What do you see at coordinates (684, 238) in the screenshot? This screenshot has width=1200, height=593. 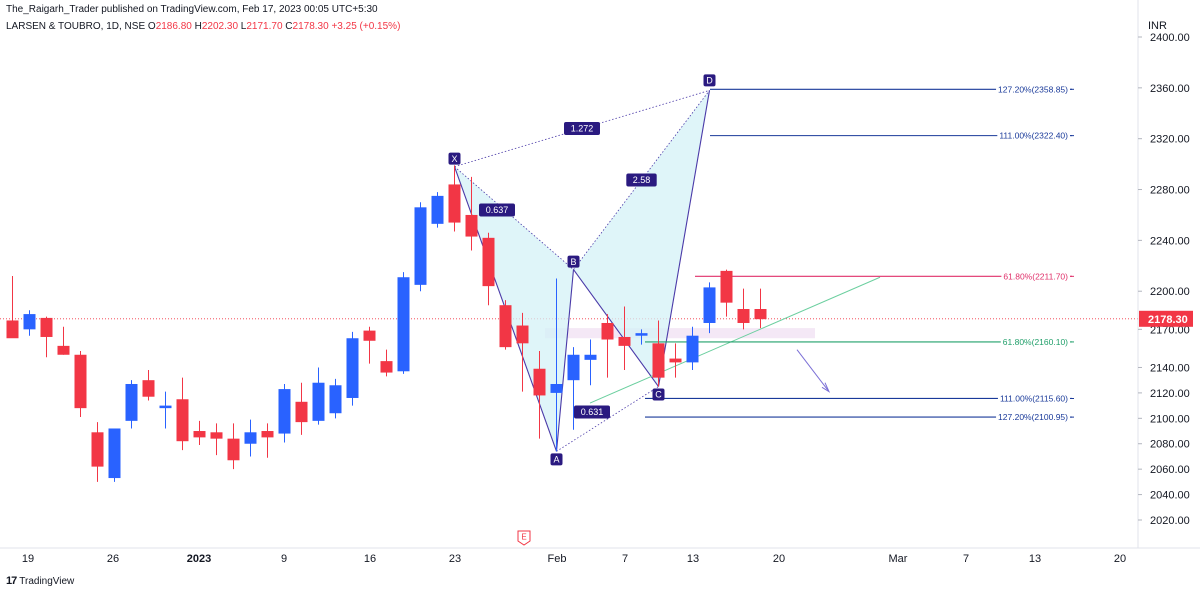 I see `leg-CD` at bounding box center [684, 238].